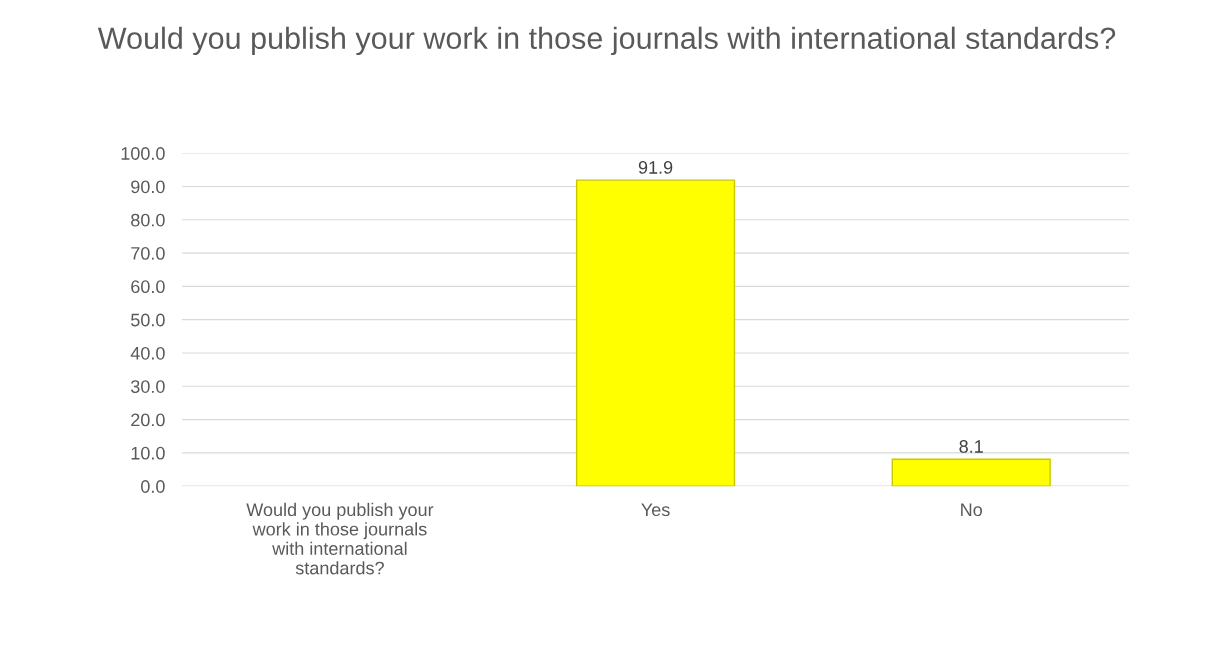 The image size is (1214, 666). What do you see at coordinates (655, 510) in the screenshot?
I see `x-tick-label: Yes` at bounding box center [655, 510].